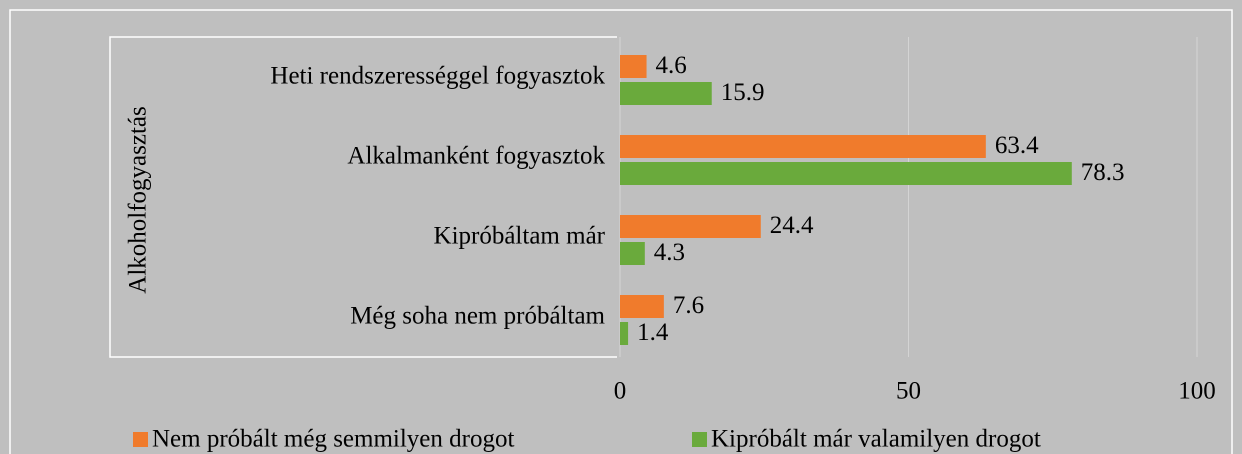  What do you see at coordinates (138, 199) in the screenshot?
I see `y-axis-title: Alkoholfogyasztás` at bounding box center [138, 199].